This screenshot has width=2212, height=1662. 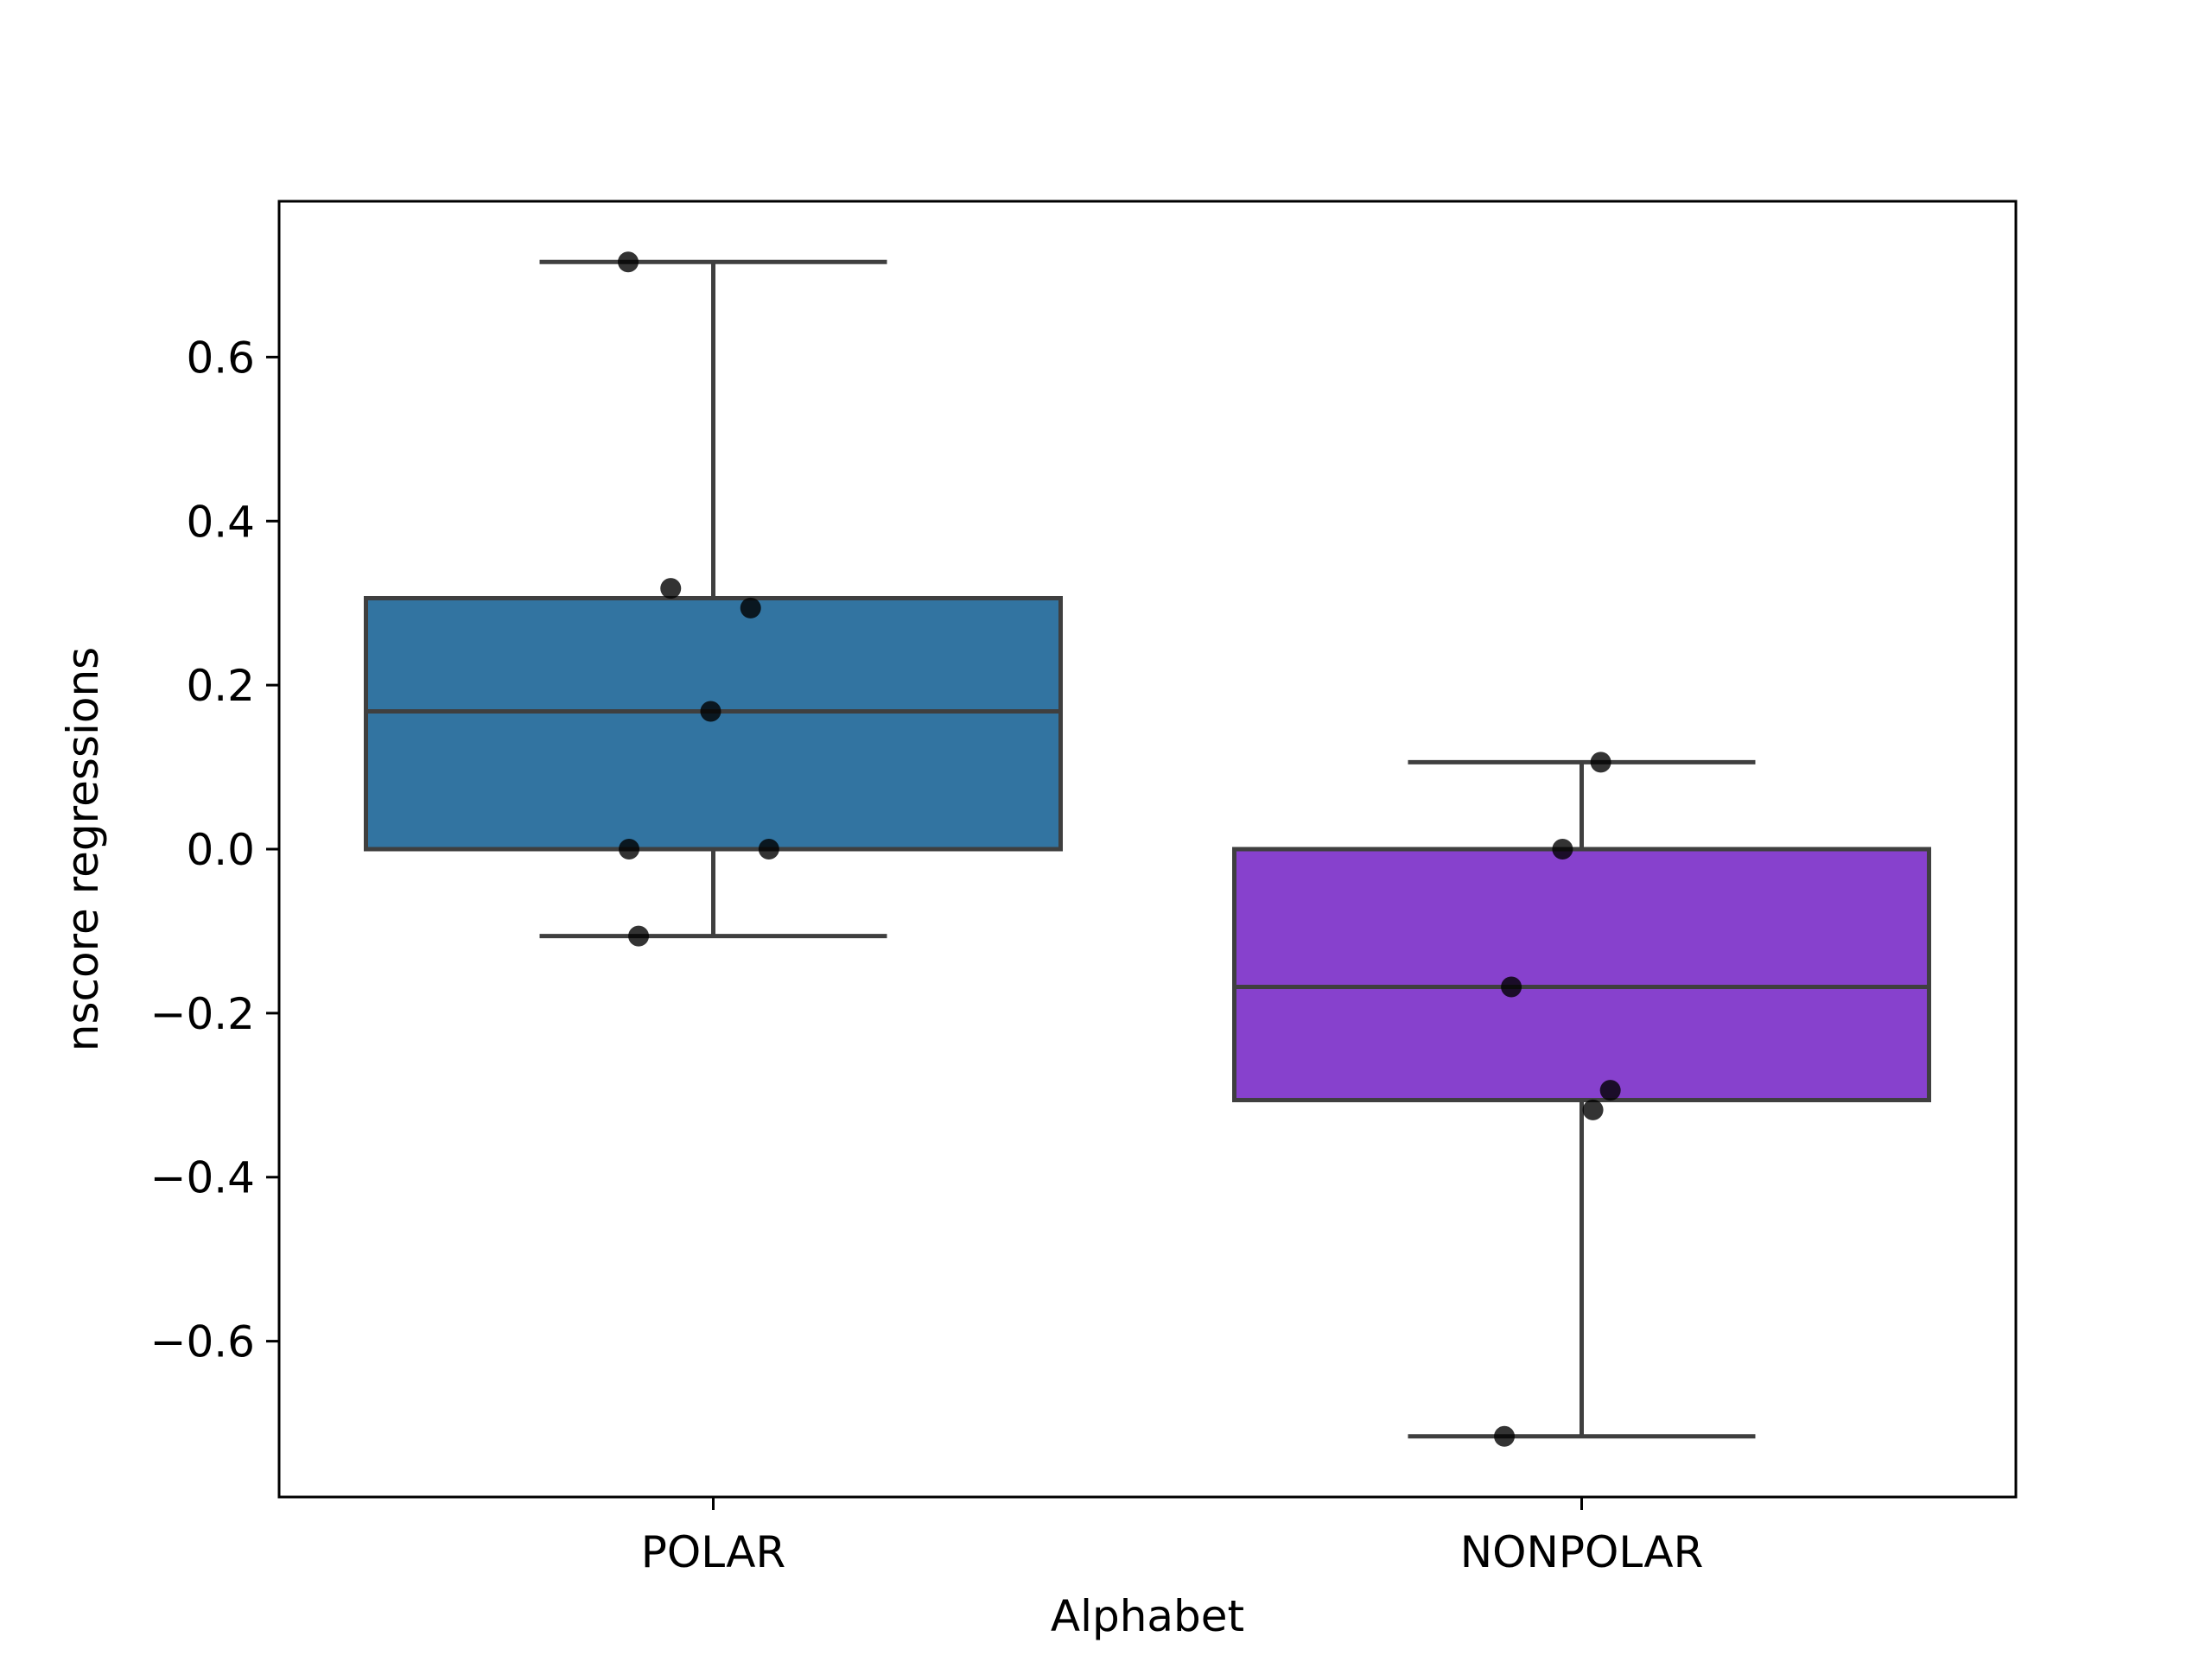 What do you see at coordinates (713, 723) in the screenshot?
I see `box-polar` at bounding box center [713, 723].